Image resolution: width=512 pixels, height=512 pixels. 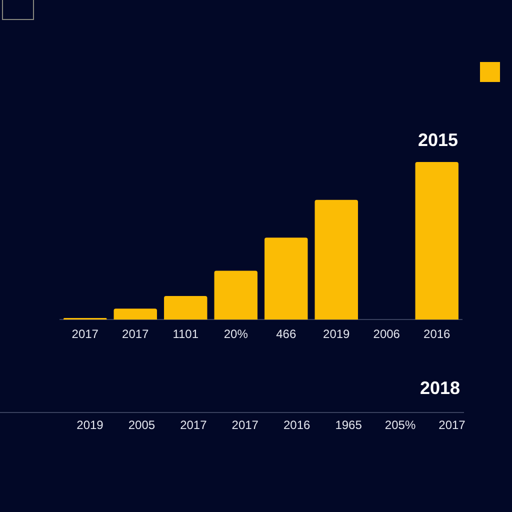 What do you see at coordinates (348, 425) in the screenshot?
I see `text: 1965` at bounding box center [348, 425].